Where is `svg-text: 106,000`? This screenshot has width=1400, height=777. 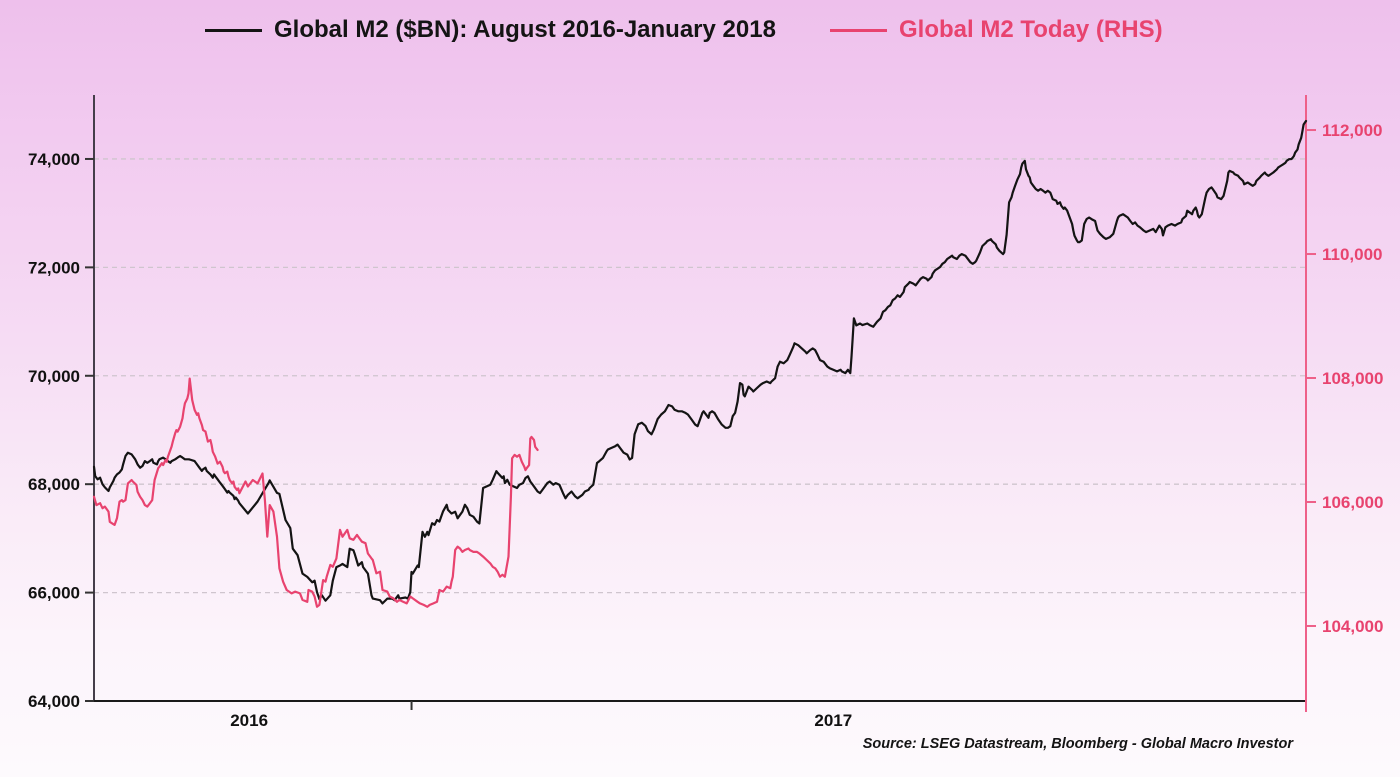 svg-text: 106,000 is located at coordinates (1352, 502).